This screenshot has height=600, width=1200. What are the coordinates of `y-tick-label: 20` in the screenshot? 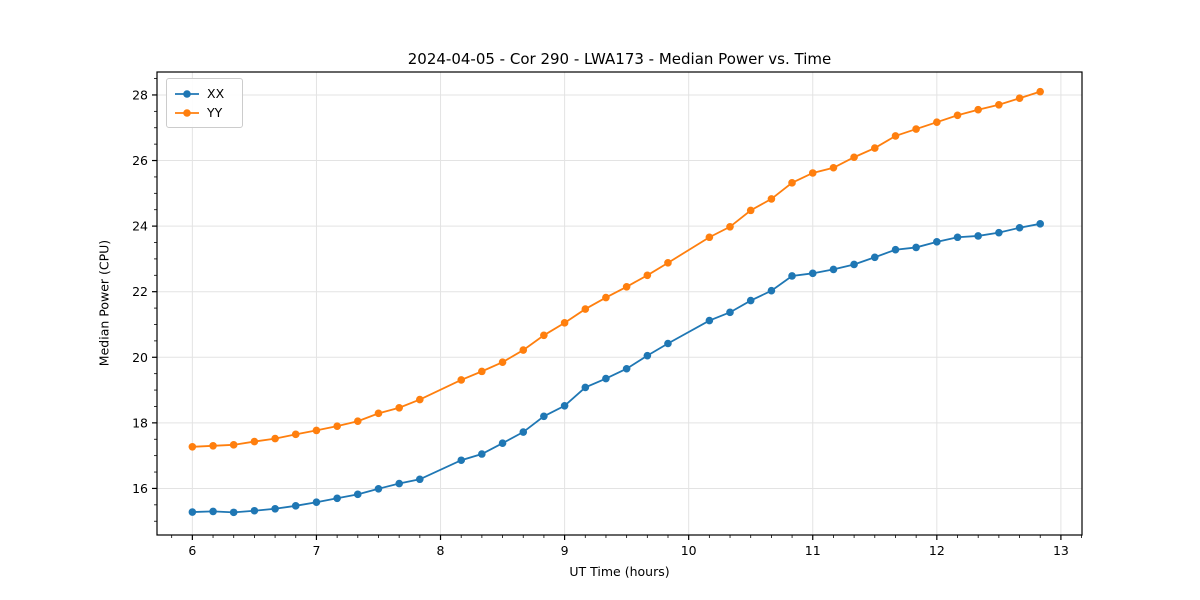 It's located at (140, 357).